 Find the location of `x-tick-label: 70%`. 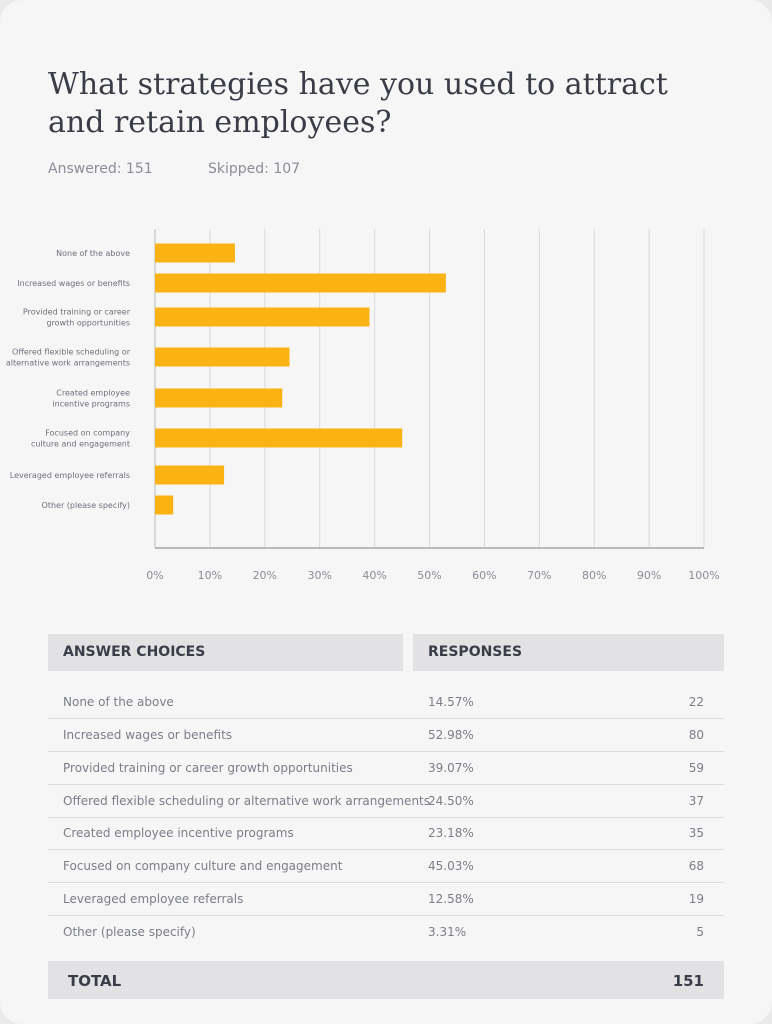

x-tick-label: 70% is located at coordinates (539, 575).